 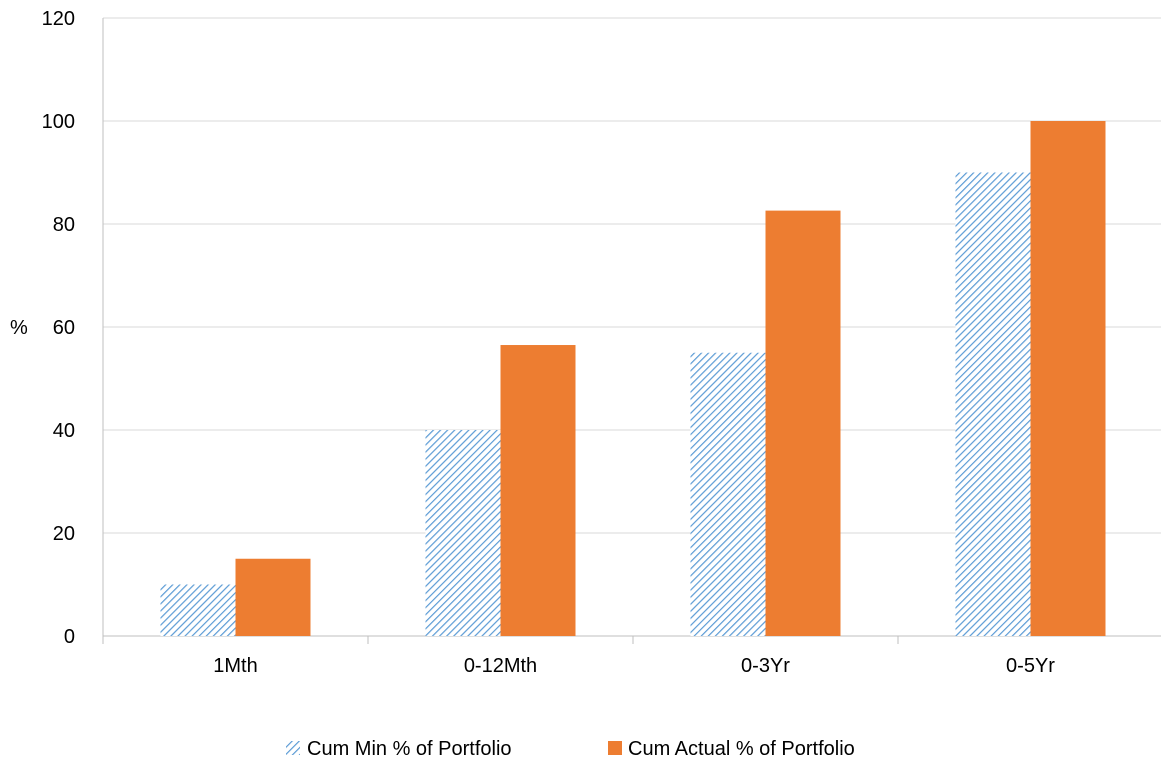 What do you see at coordinates (64, 431) in the screenshot?
I see `y-tick-label: 40` at bounding box center [64, 431].